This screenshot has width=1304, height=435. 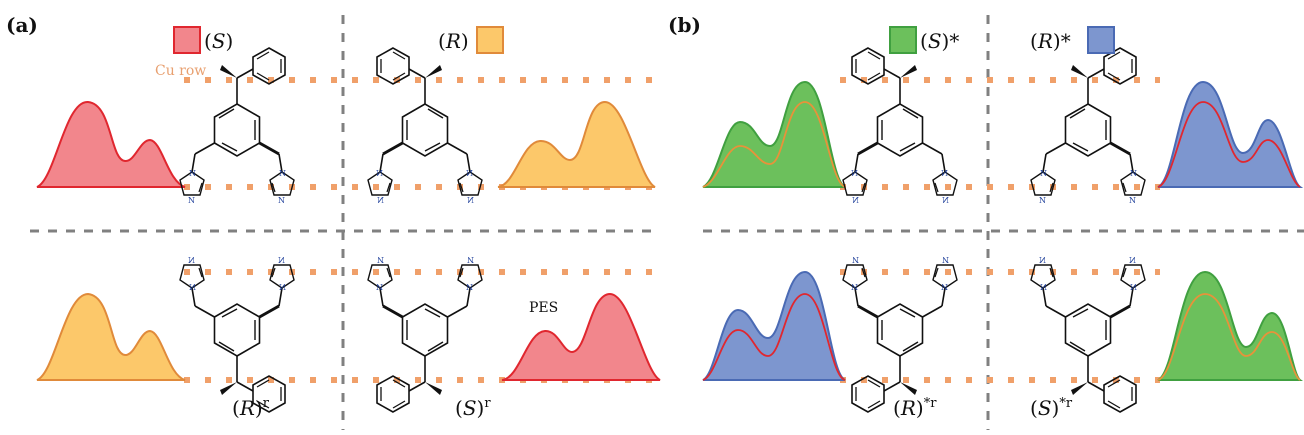 I want to click on molecule-s-star, so click(x=900, y=126).